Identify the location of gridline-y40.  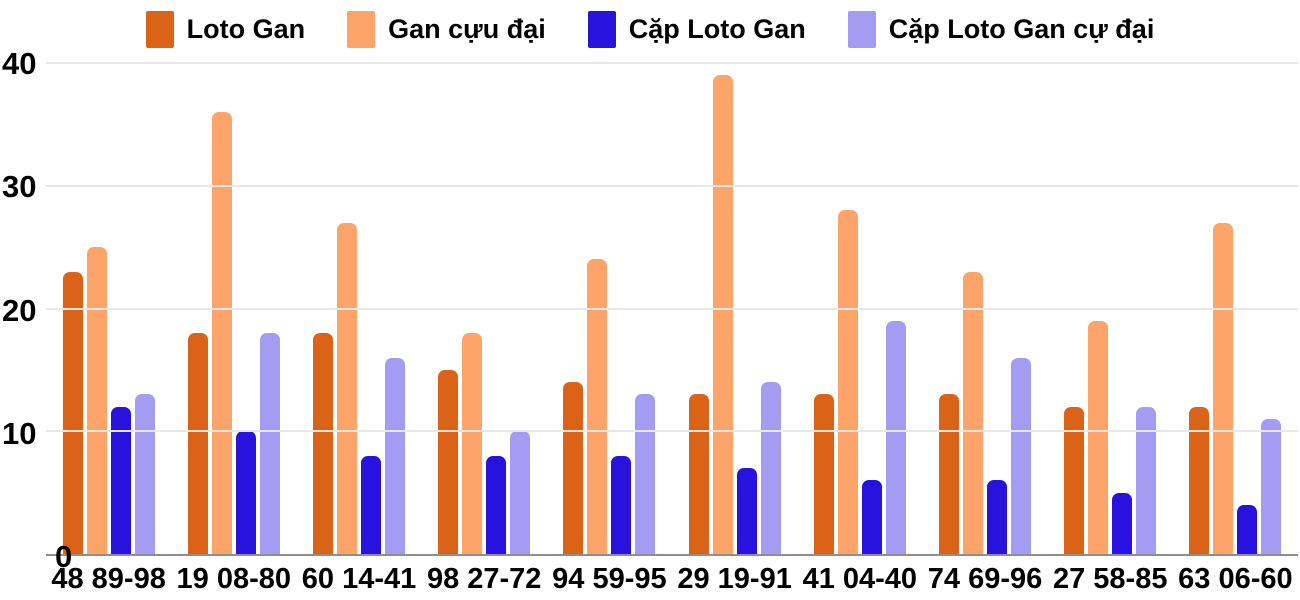
(672, 63).